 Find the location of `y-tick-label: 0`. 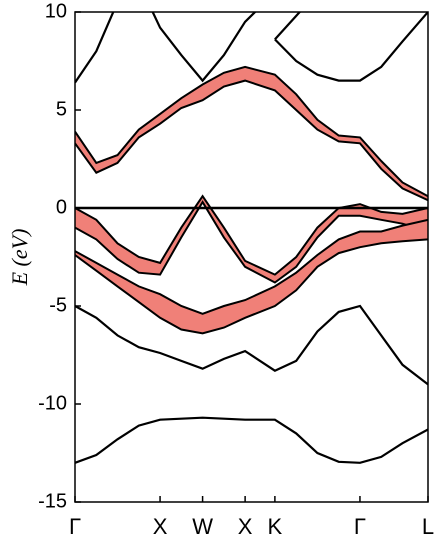

y-tick-label: 0 is located at coordinates (61, 207).